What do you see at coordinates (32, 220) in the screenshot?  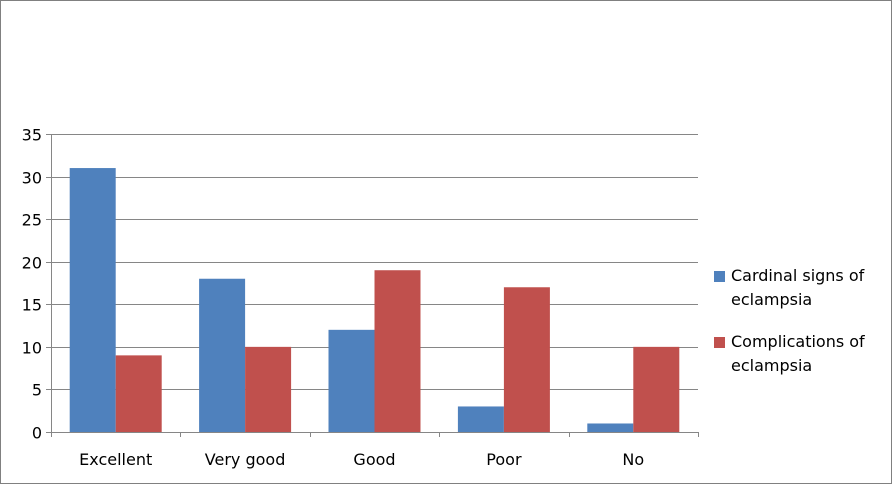 I see `y-tick-label: 25` at bounding box center [32, 220].